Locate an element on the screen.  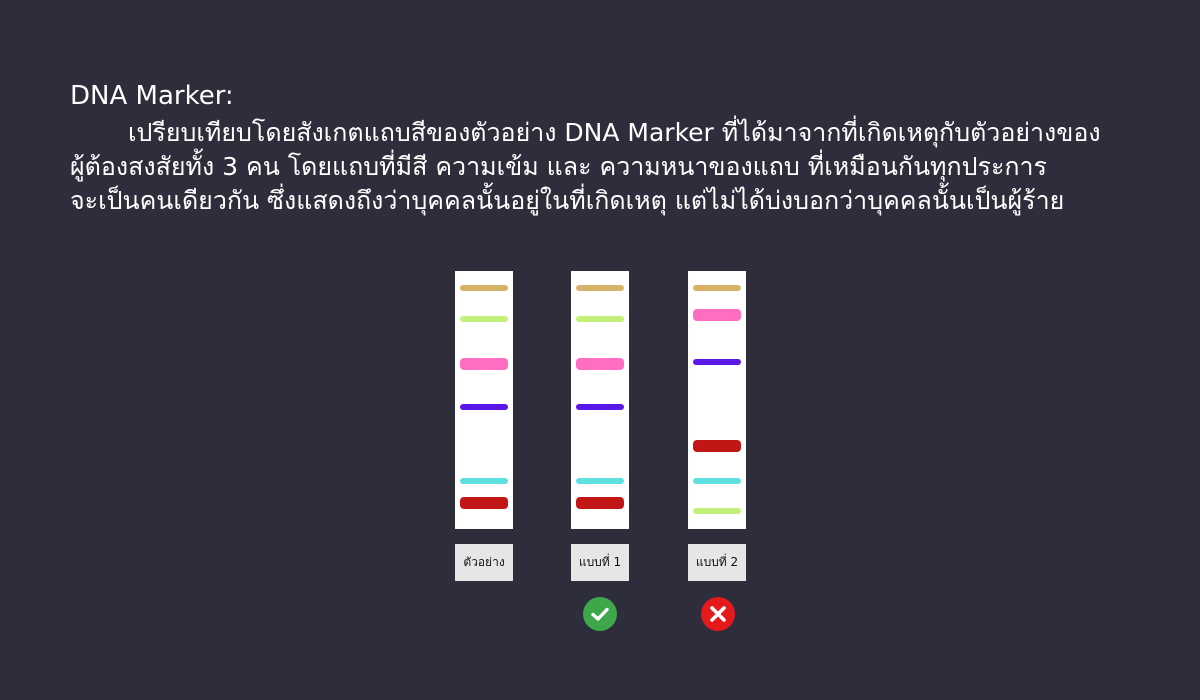
check-icon is located at coordinates (600, 614).